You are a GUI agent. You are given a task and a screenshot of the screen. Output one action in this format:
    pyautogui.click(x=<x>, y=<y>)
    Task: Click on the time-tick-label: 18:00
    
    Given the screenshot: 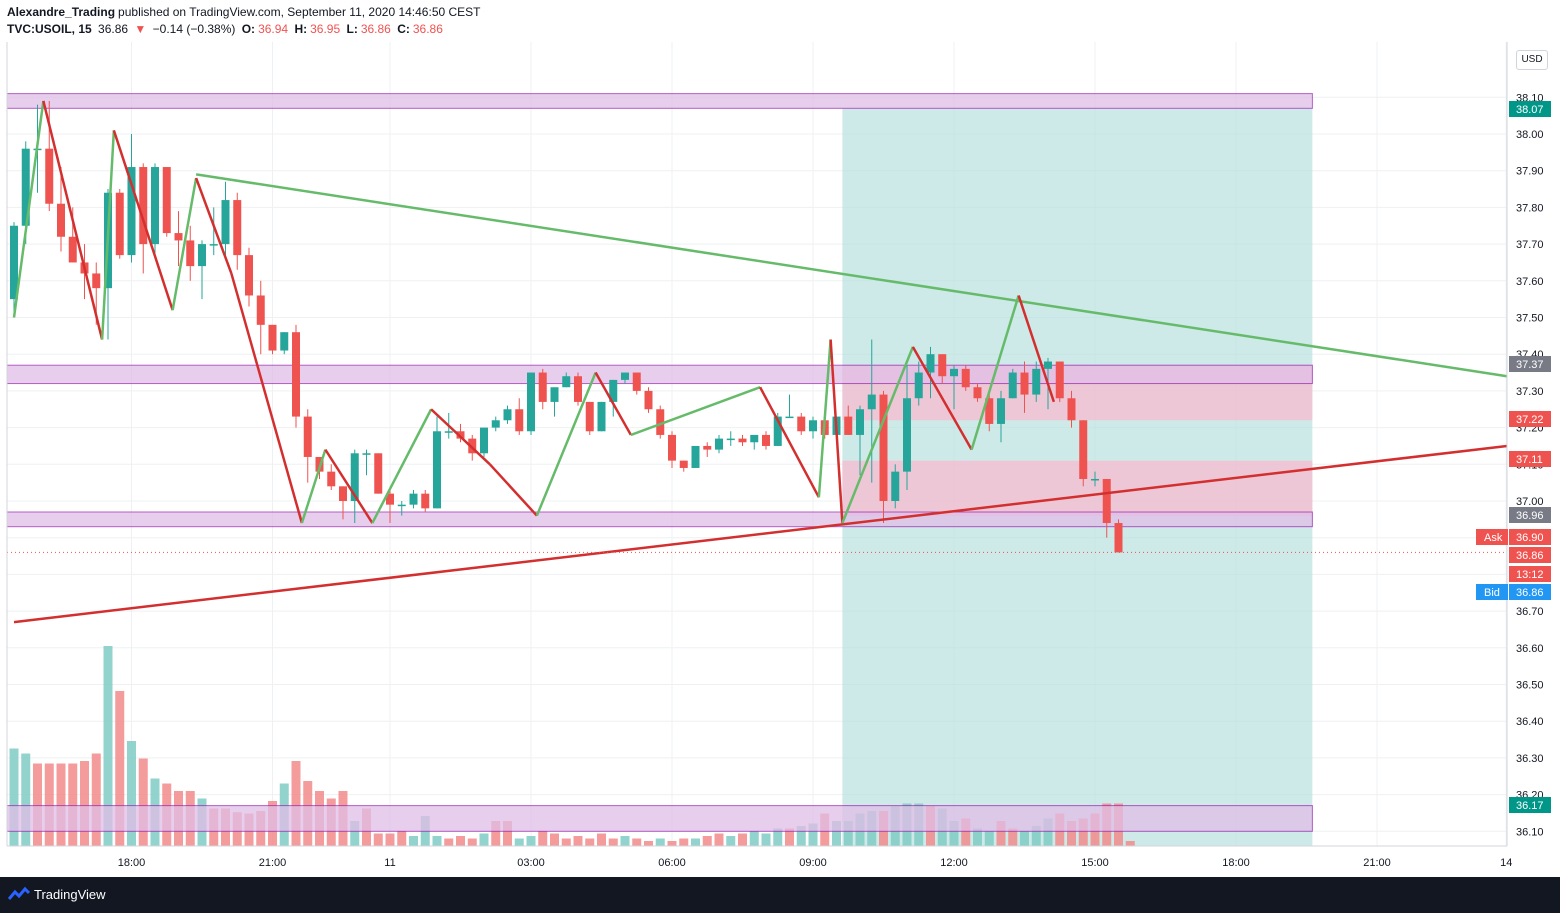 What is the action you would take?
    pyautogui.click(x=1236, y=863)
    